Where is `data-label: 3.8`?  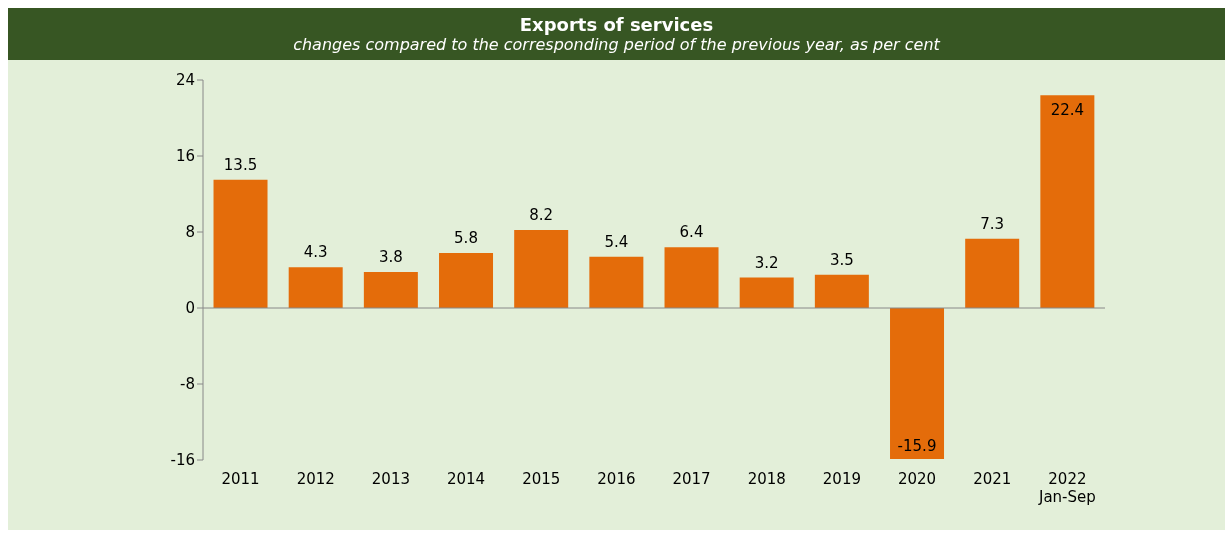
data-label: 3.8 is located at coordinates (390, 256).